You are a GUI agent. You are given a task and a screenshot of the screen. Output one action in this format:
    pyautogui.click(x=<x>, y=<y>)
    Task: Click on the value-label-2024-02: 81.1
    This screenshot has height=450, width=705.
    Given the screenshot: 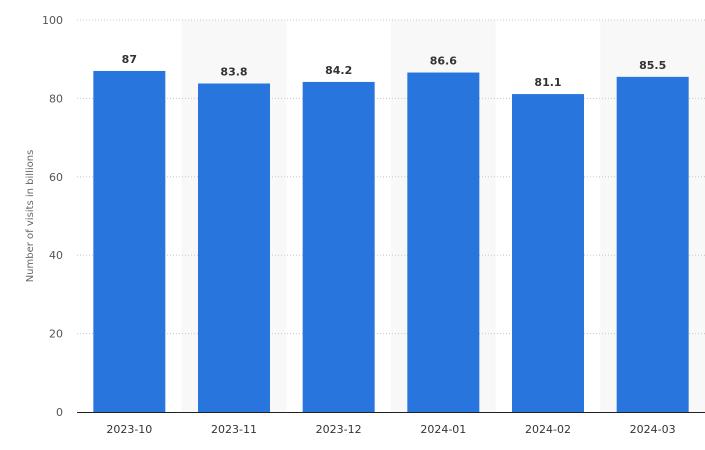 What is the action you would take?
    pyautogui.click(x=547, y=82)
    